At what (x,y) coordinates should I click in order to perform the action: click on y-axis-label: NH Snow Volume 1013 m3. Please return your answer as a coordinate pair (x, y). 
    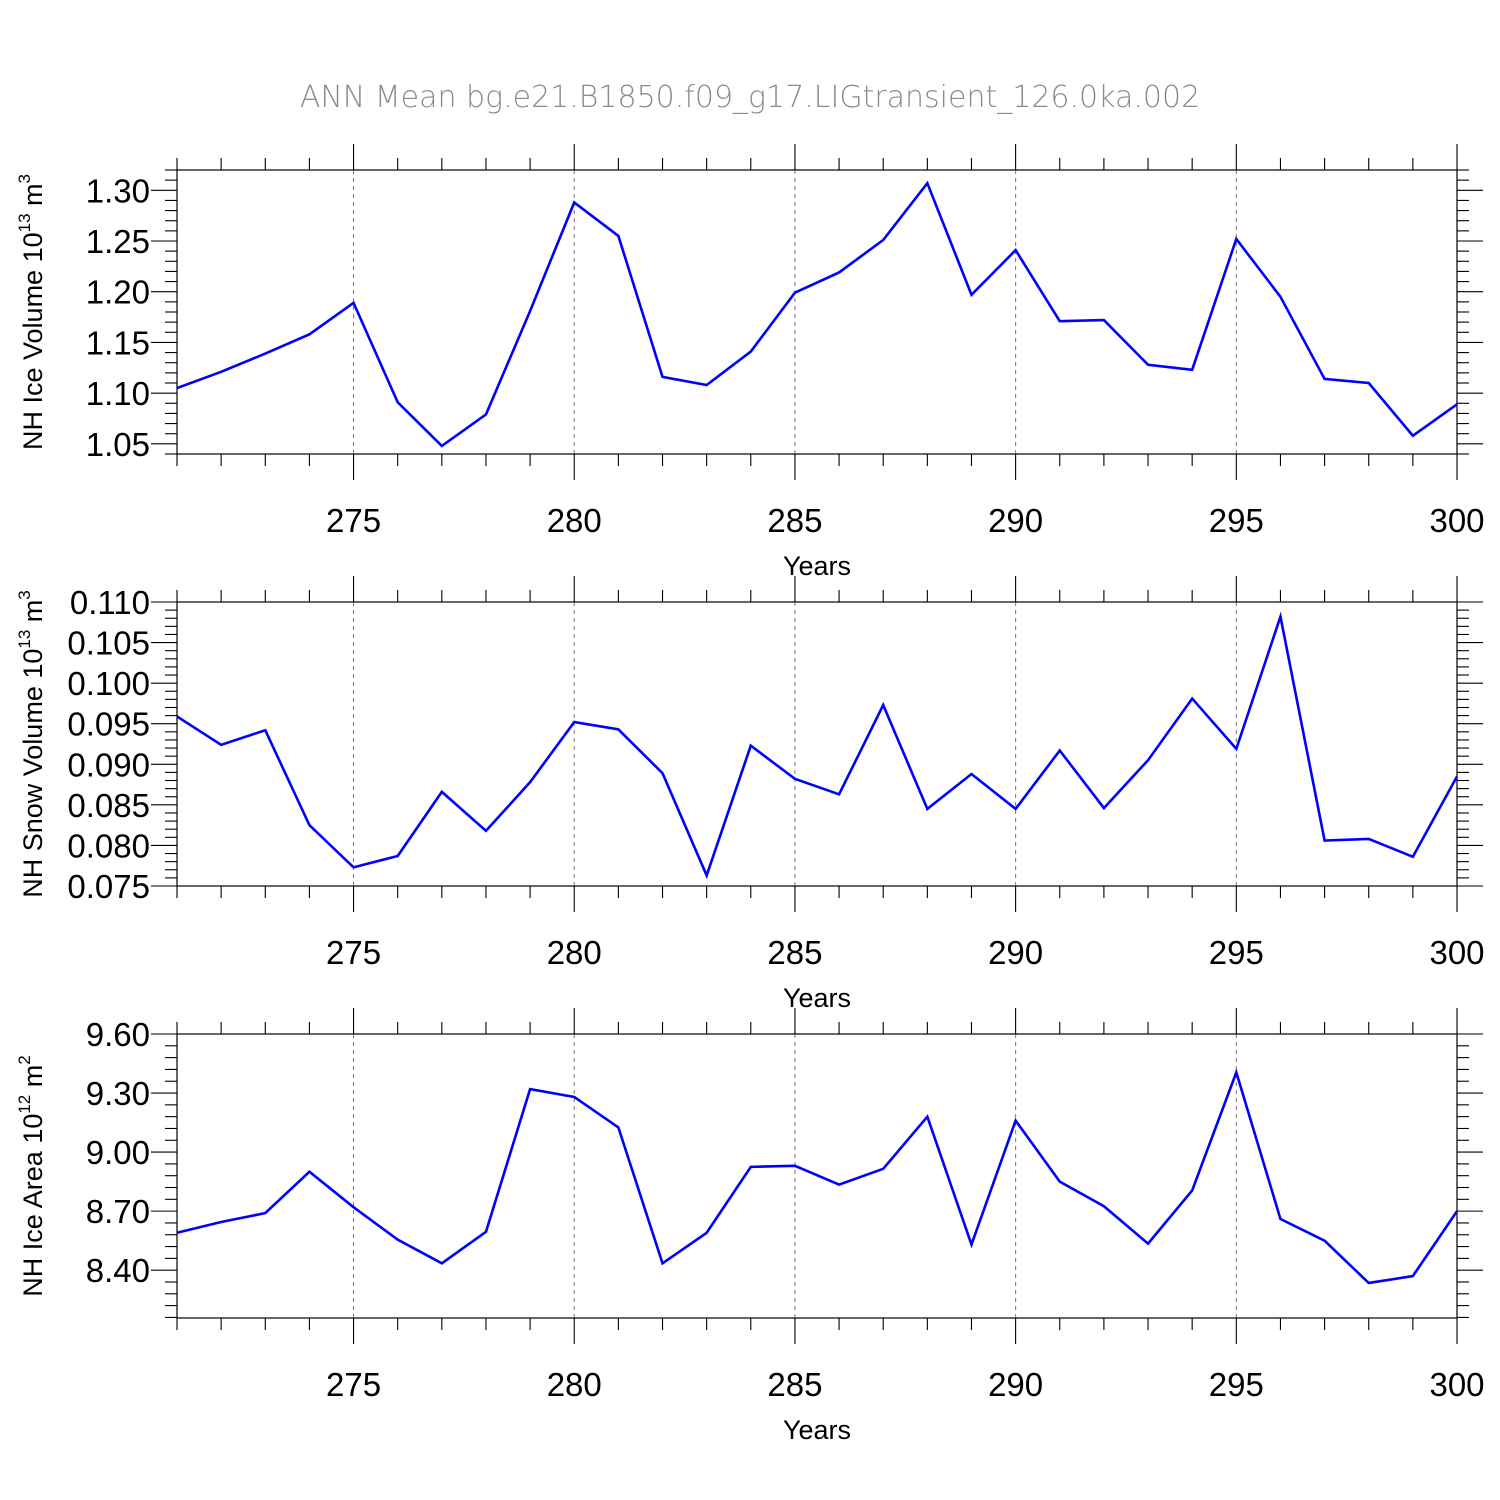
    Looking at the image, I should click on (31, 744).